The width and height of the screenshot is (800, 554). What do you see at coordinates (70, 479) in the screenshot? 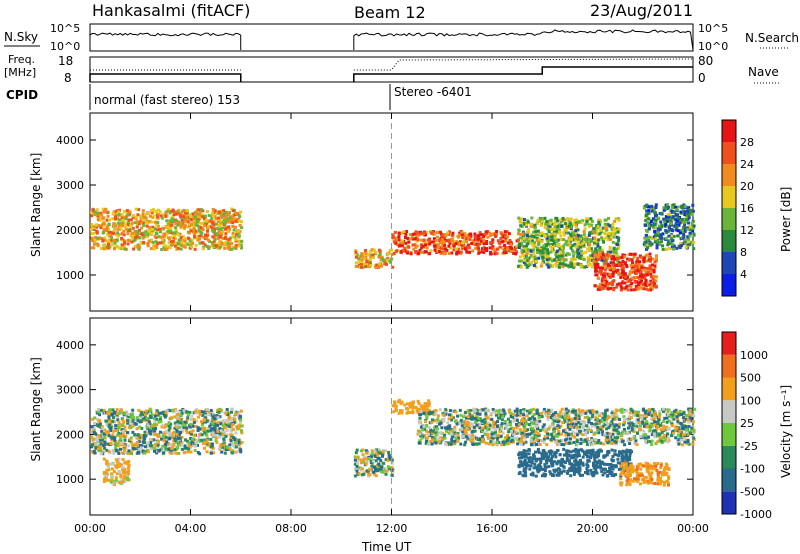
I see `y-tick-label: 1000` at bounding box center [70, 479].